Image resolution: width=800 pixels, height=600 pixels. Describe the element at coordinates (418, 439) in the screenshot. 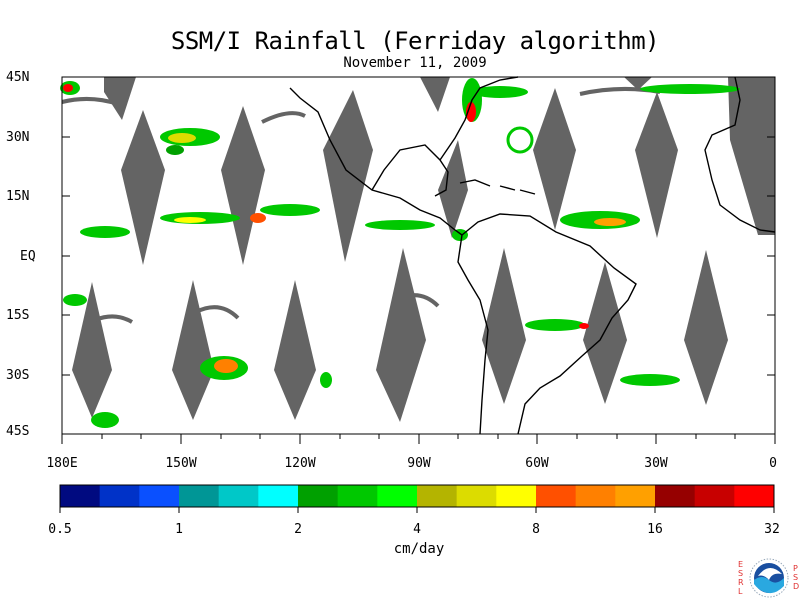

I see `lon-ticks` at that location.